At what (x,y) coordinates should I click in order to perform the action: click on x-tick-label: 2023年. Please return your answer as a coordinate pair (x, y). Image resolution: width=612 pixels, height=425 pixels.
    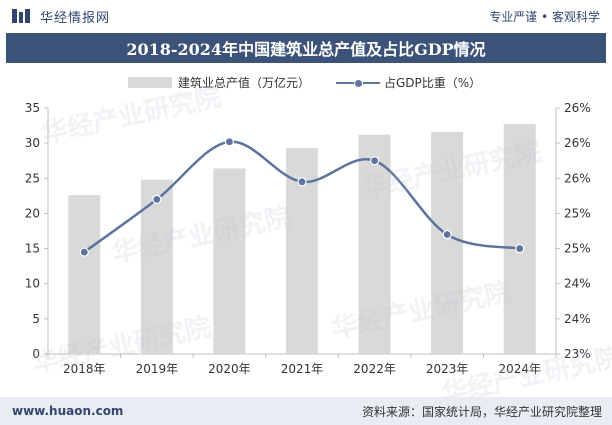
    Looking at the image, I should click on (447, 369).